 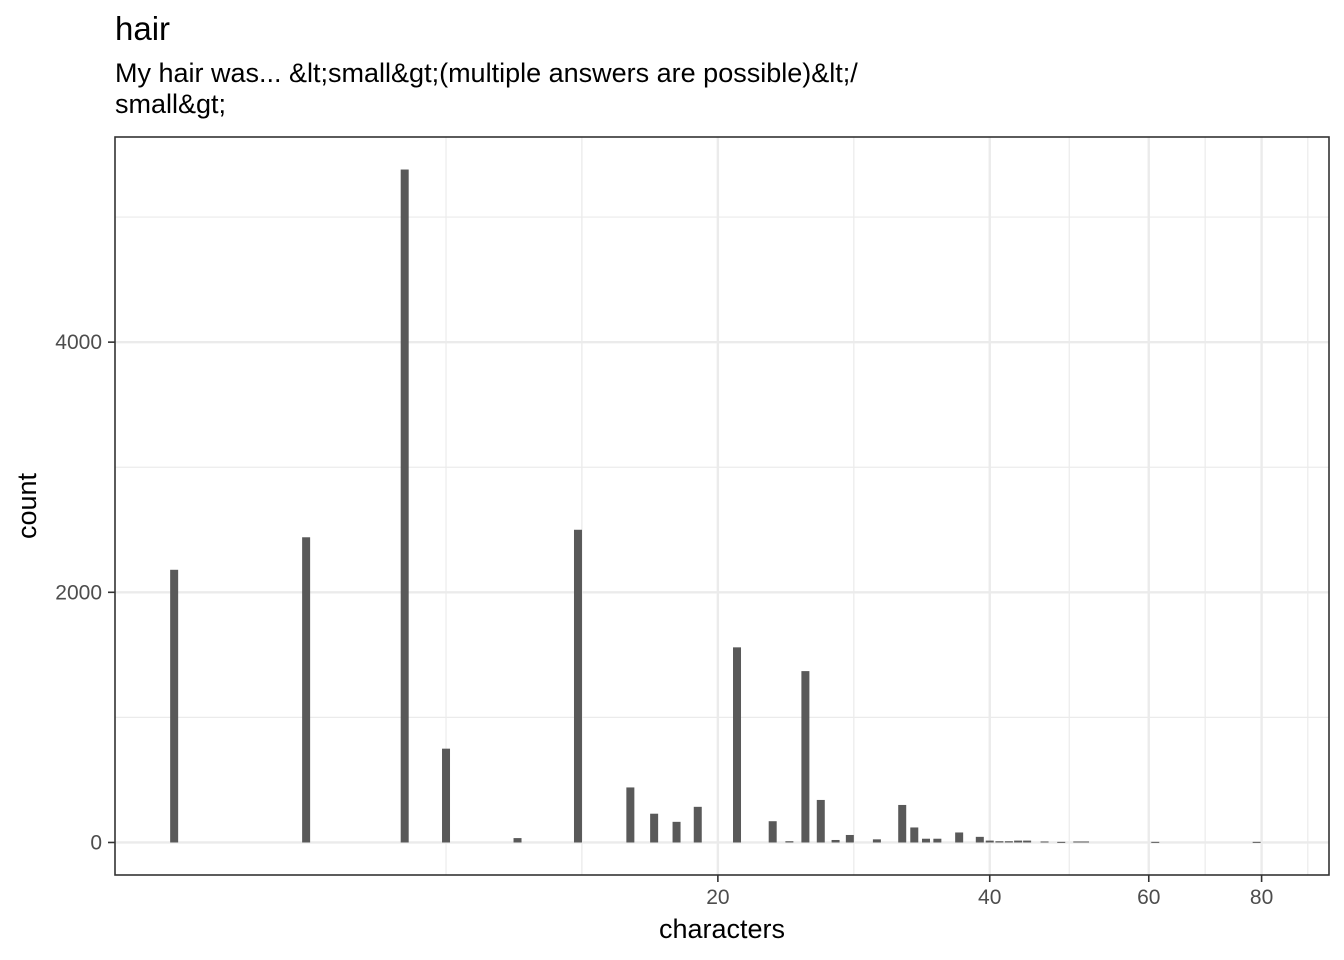 I want to click on chart-title: hair, so click(x=143, y=28).